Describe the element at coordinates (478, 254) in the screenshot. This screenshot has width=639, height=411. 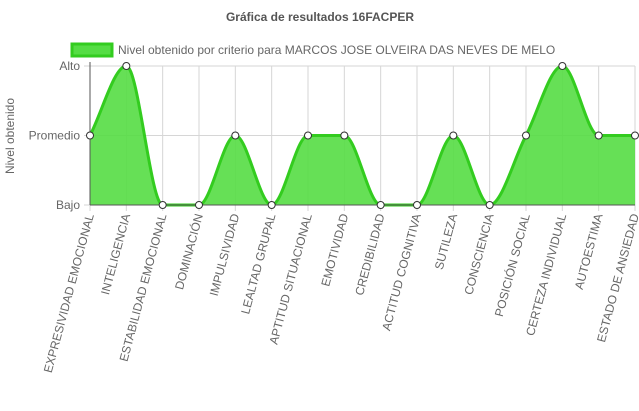
I see `x-tick-label: CONSCIENCIA` at that location.